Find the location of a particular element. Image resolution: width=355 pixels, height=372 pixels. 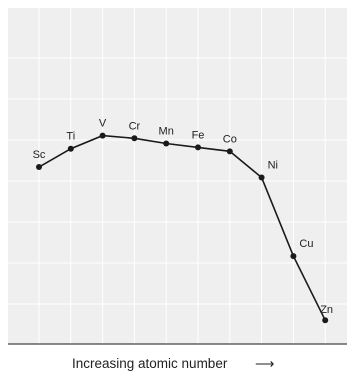

data-point-ni is located at coordinates (261, 177).